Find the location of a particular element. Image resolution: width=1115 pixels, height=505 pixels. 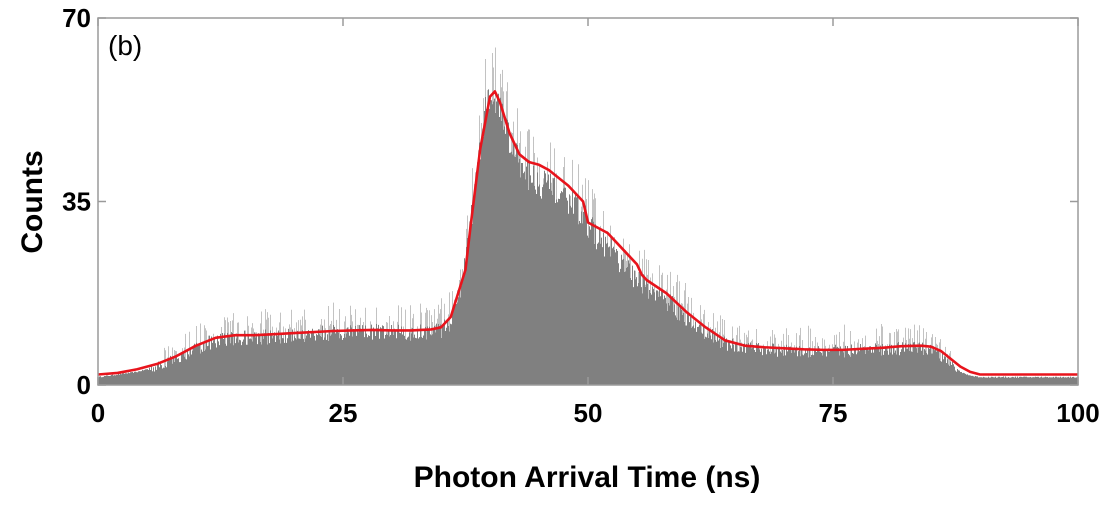

x-tick-label: 50 is located at coordinates (588, 413).